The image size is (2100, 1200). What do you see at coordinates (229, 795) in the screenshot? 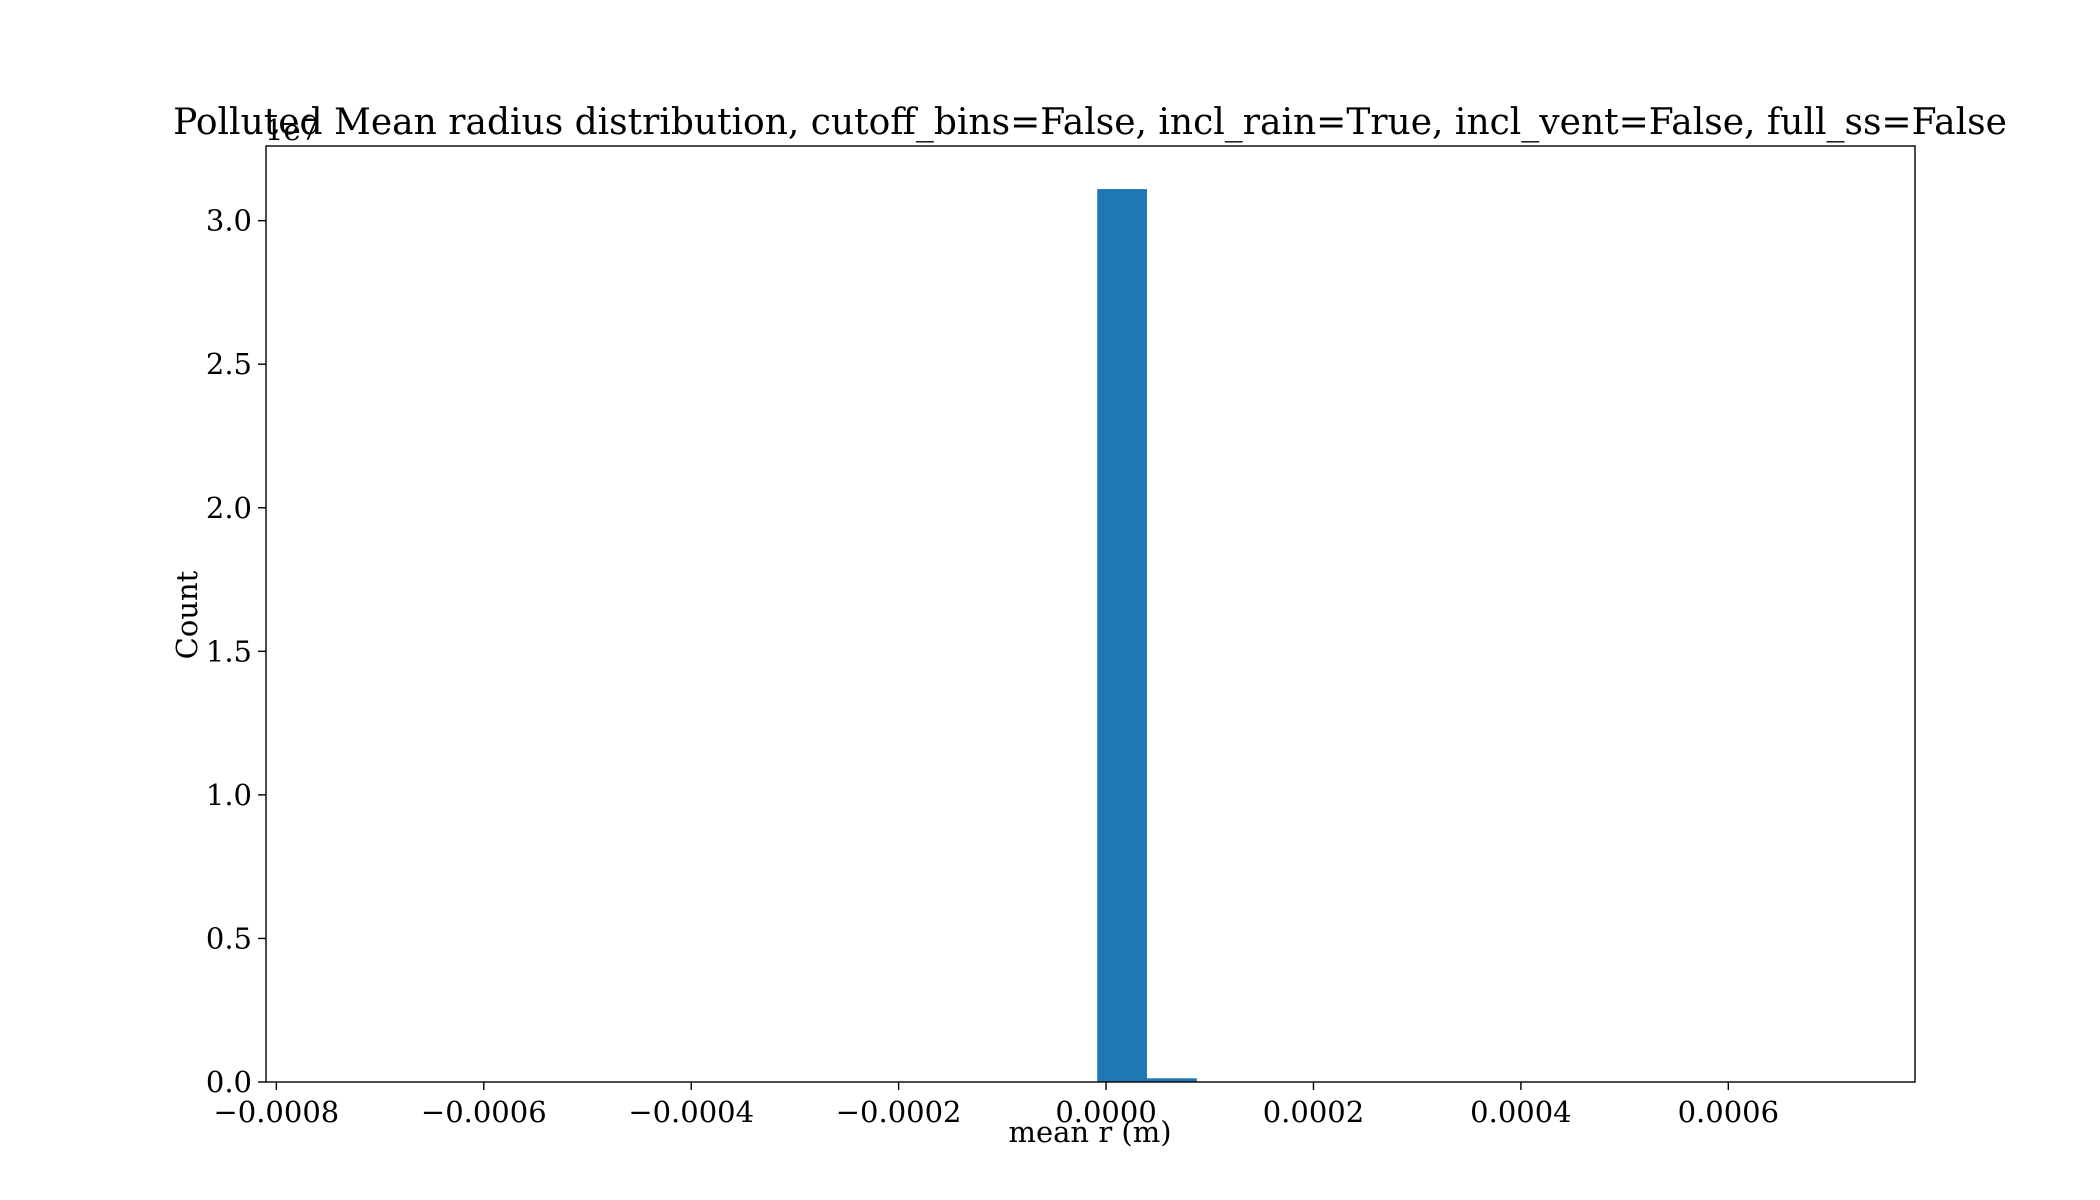
I see `y-tick-label: 1.0` at bounding box center [229, 795].